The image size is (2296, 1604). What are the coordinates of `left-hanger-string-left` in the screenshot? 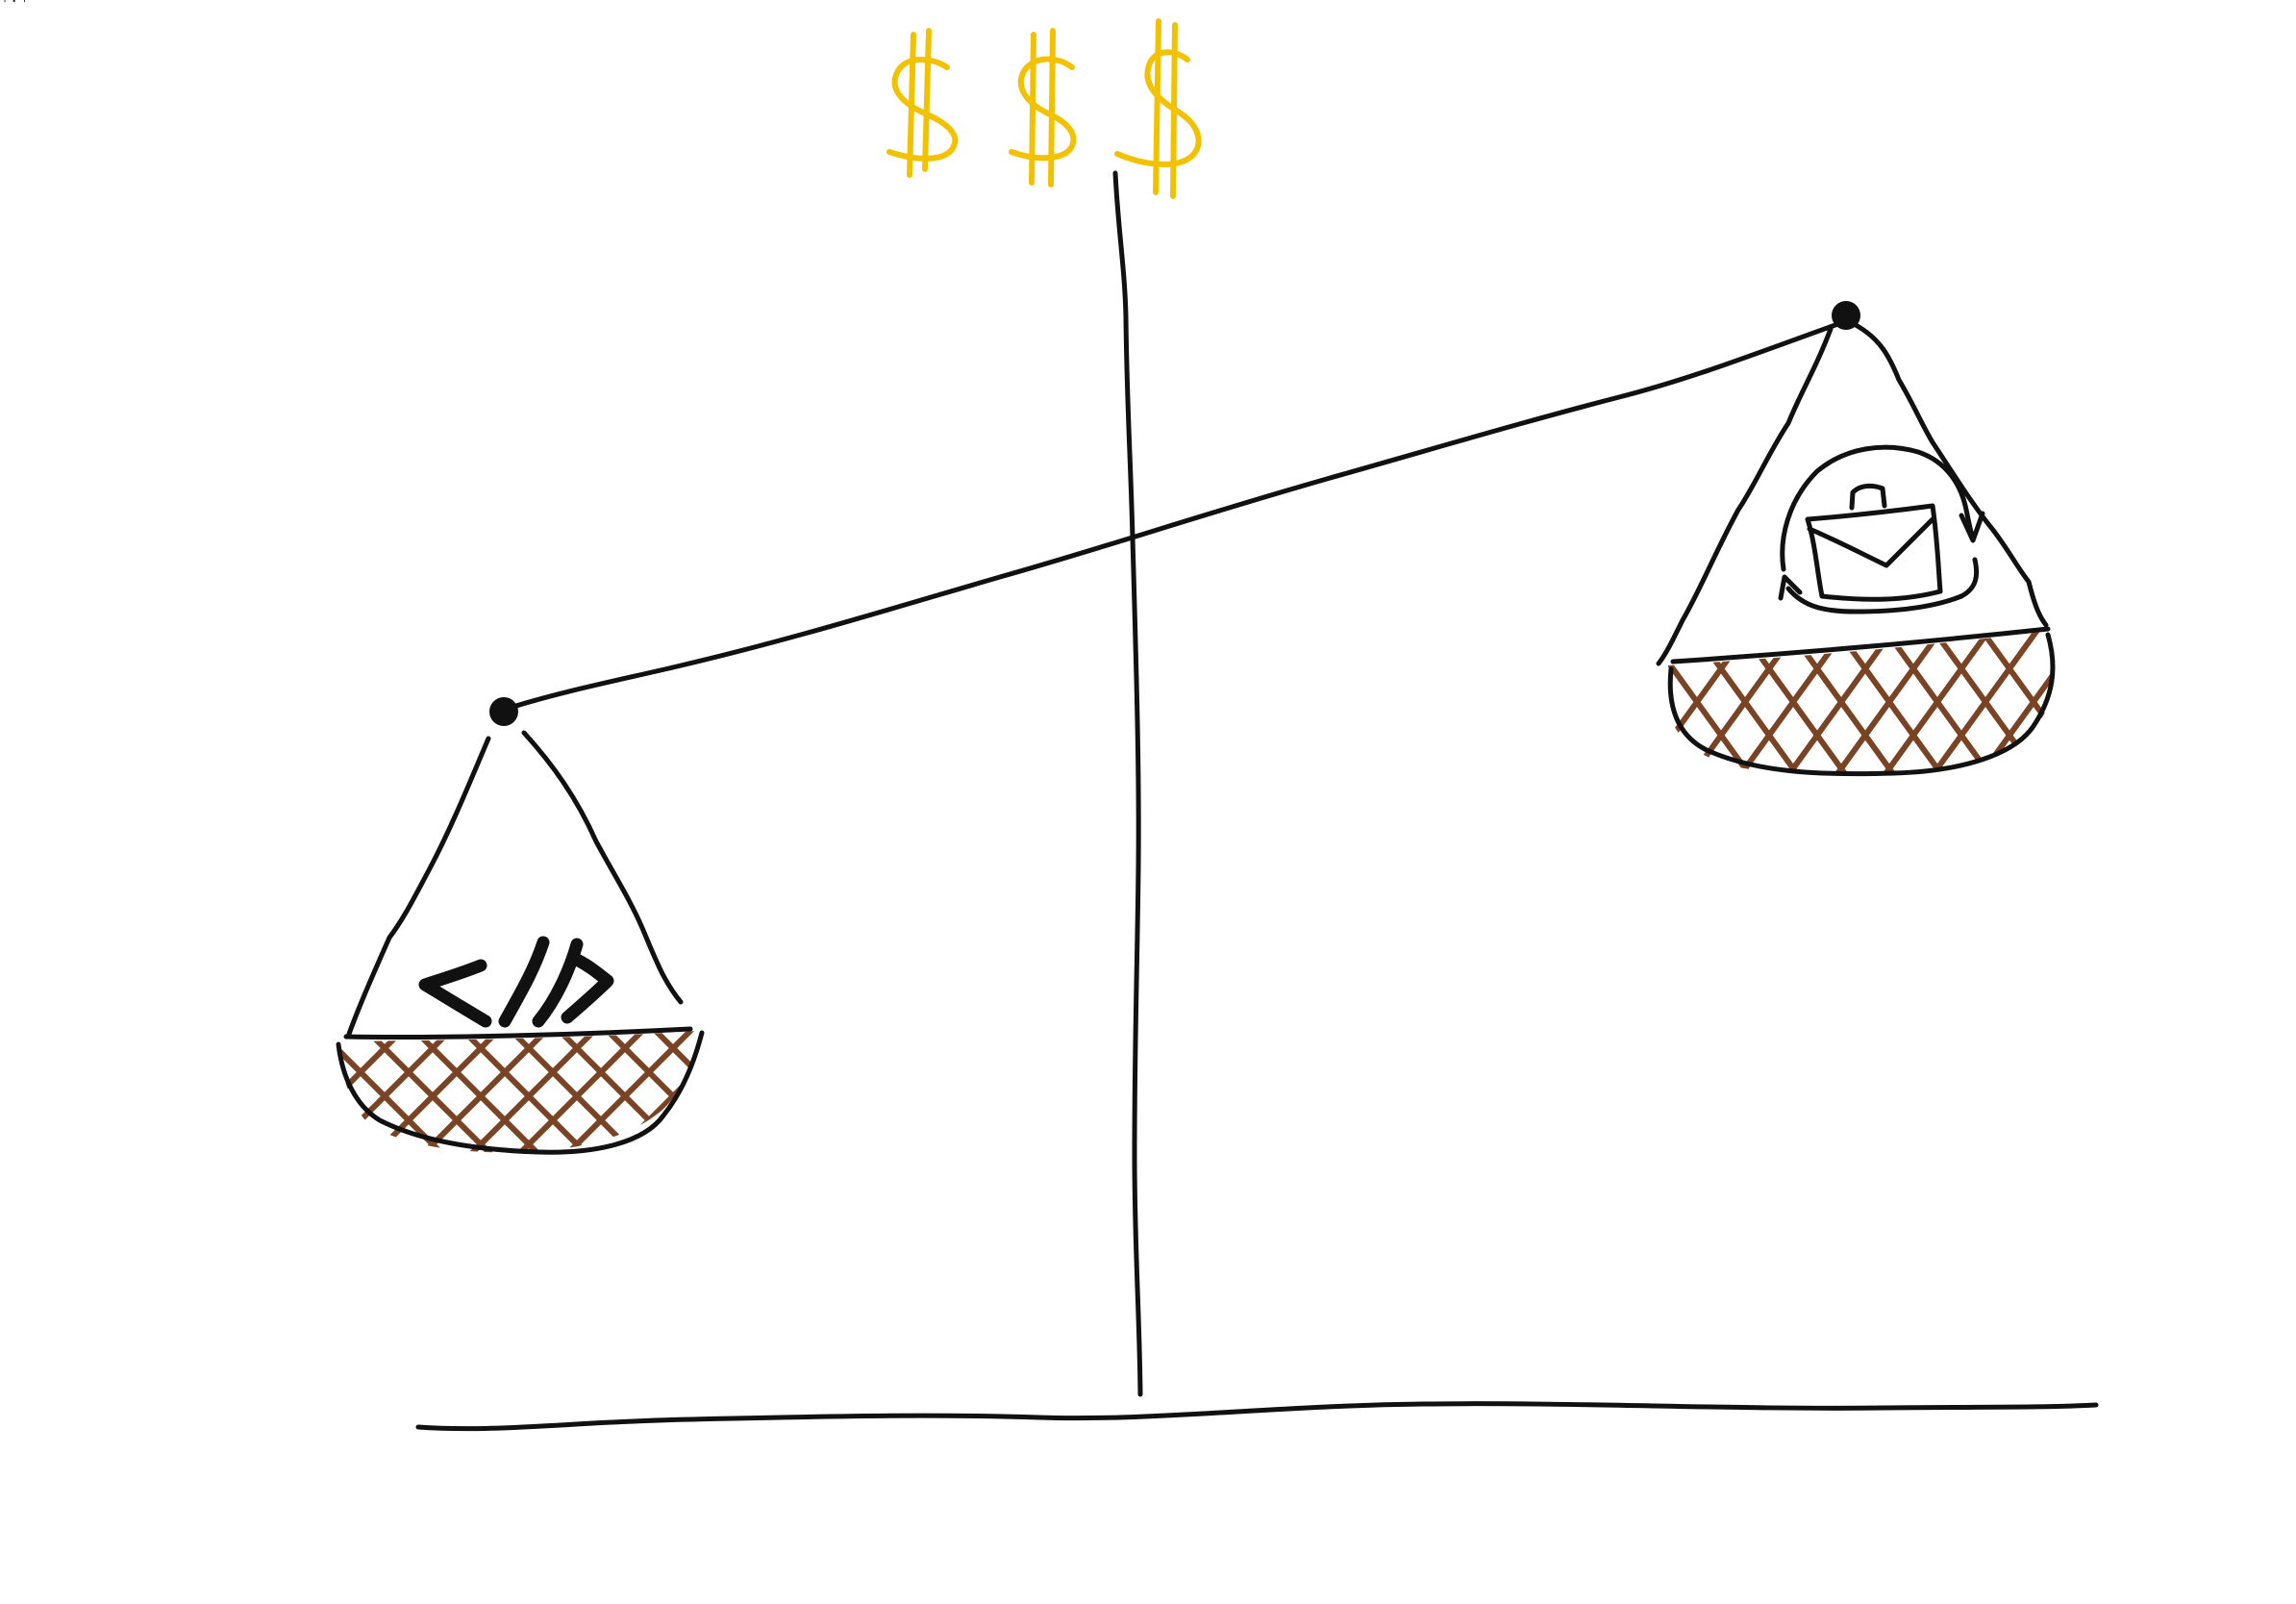 It's located at (418, 888).